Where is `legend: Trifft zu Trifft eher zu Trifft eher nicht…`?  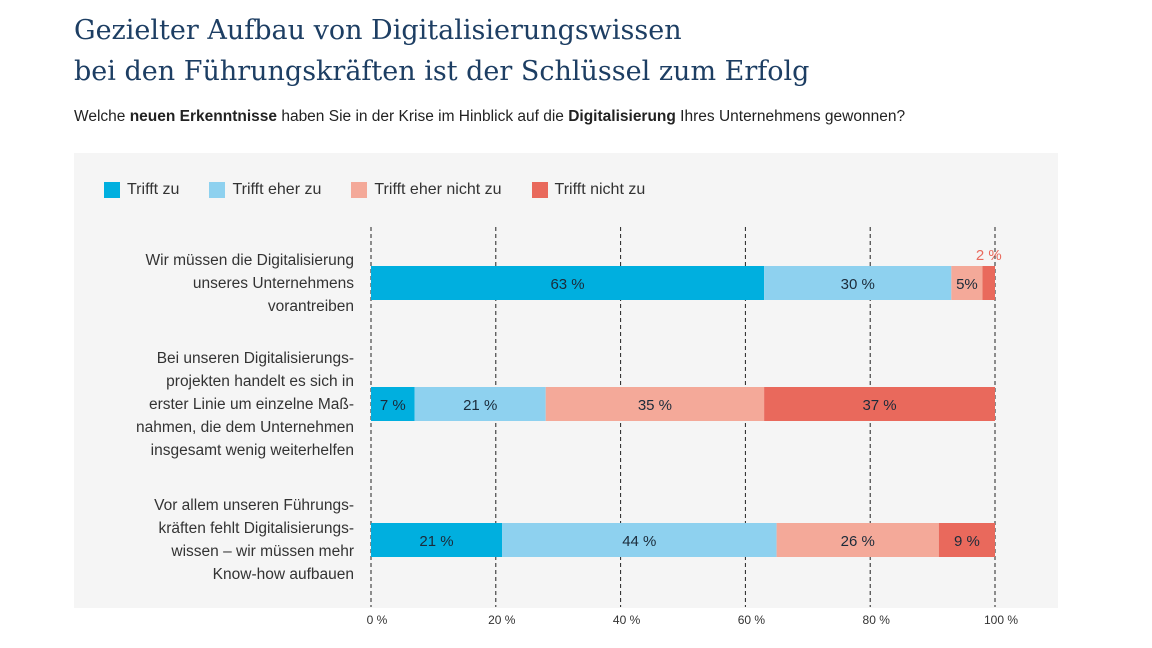 legend: Trifft zu Trifft eher zu Trifft eher nicht… is located at coordinates (374, 190).